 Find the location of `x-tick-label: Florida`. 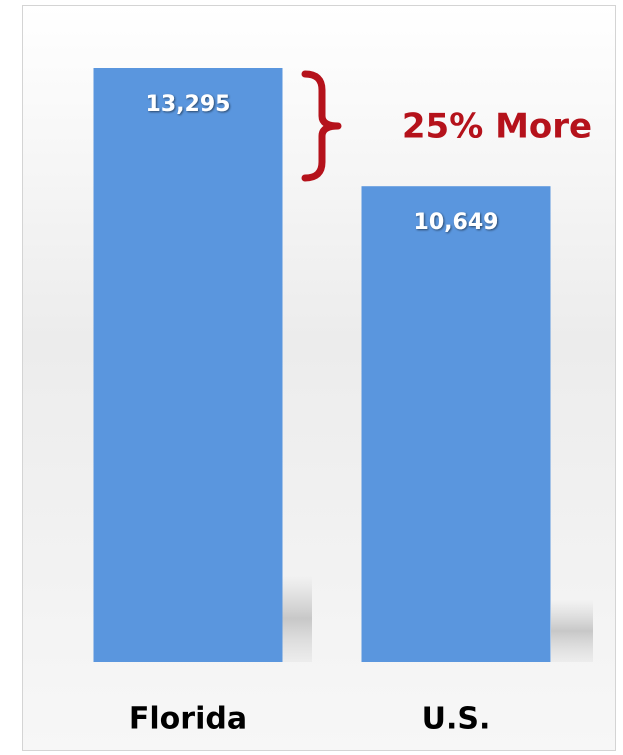

x-tick-label: Florida is located at coordinates (188, 719).